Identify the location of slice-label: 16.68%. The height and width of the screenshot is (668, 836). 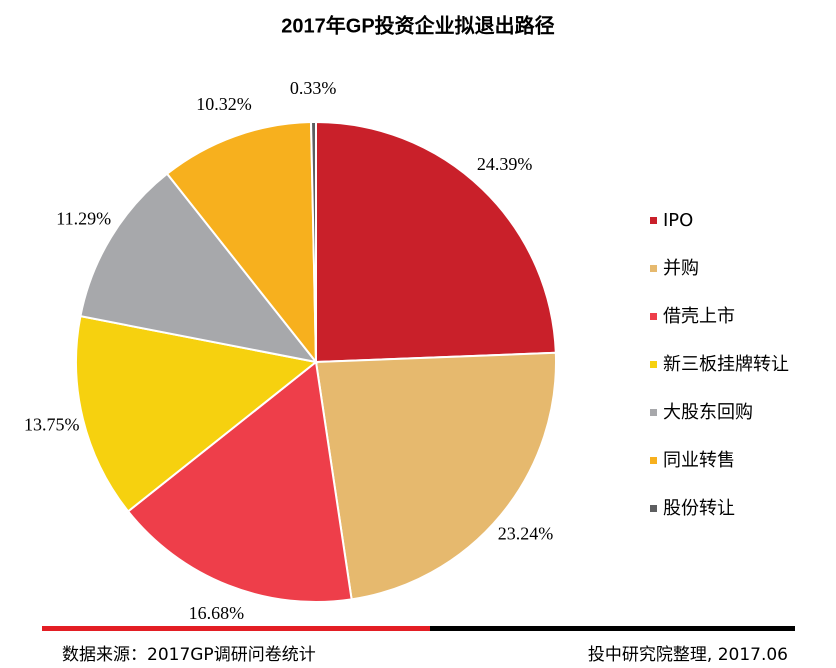
(217, 613).